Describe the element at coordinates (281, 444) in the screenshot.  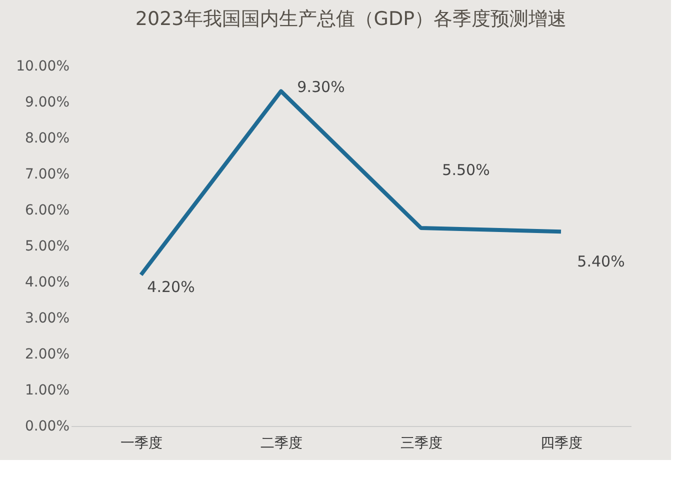
I see `x-tick-label: 二季度` at that location.